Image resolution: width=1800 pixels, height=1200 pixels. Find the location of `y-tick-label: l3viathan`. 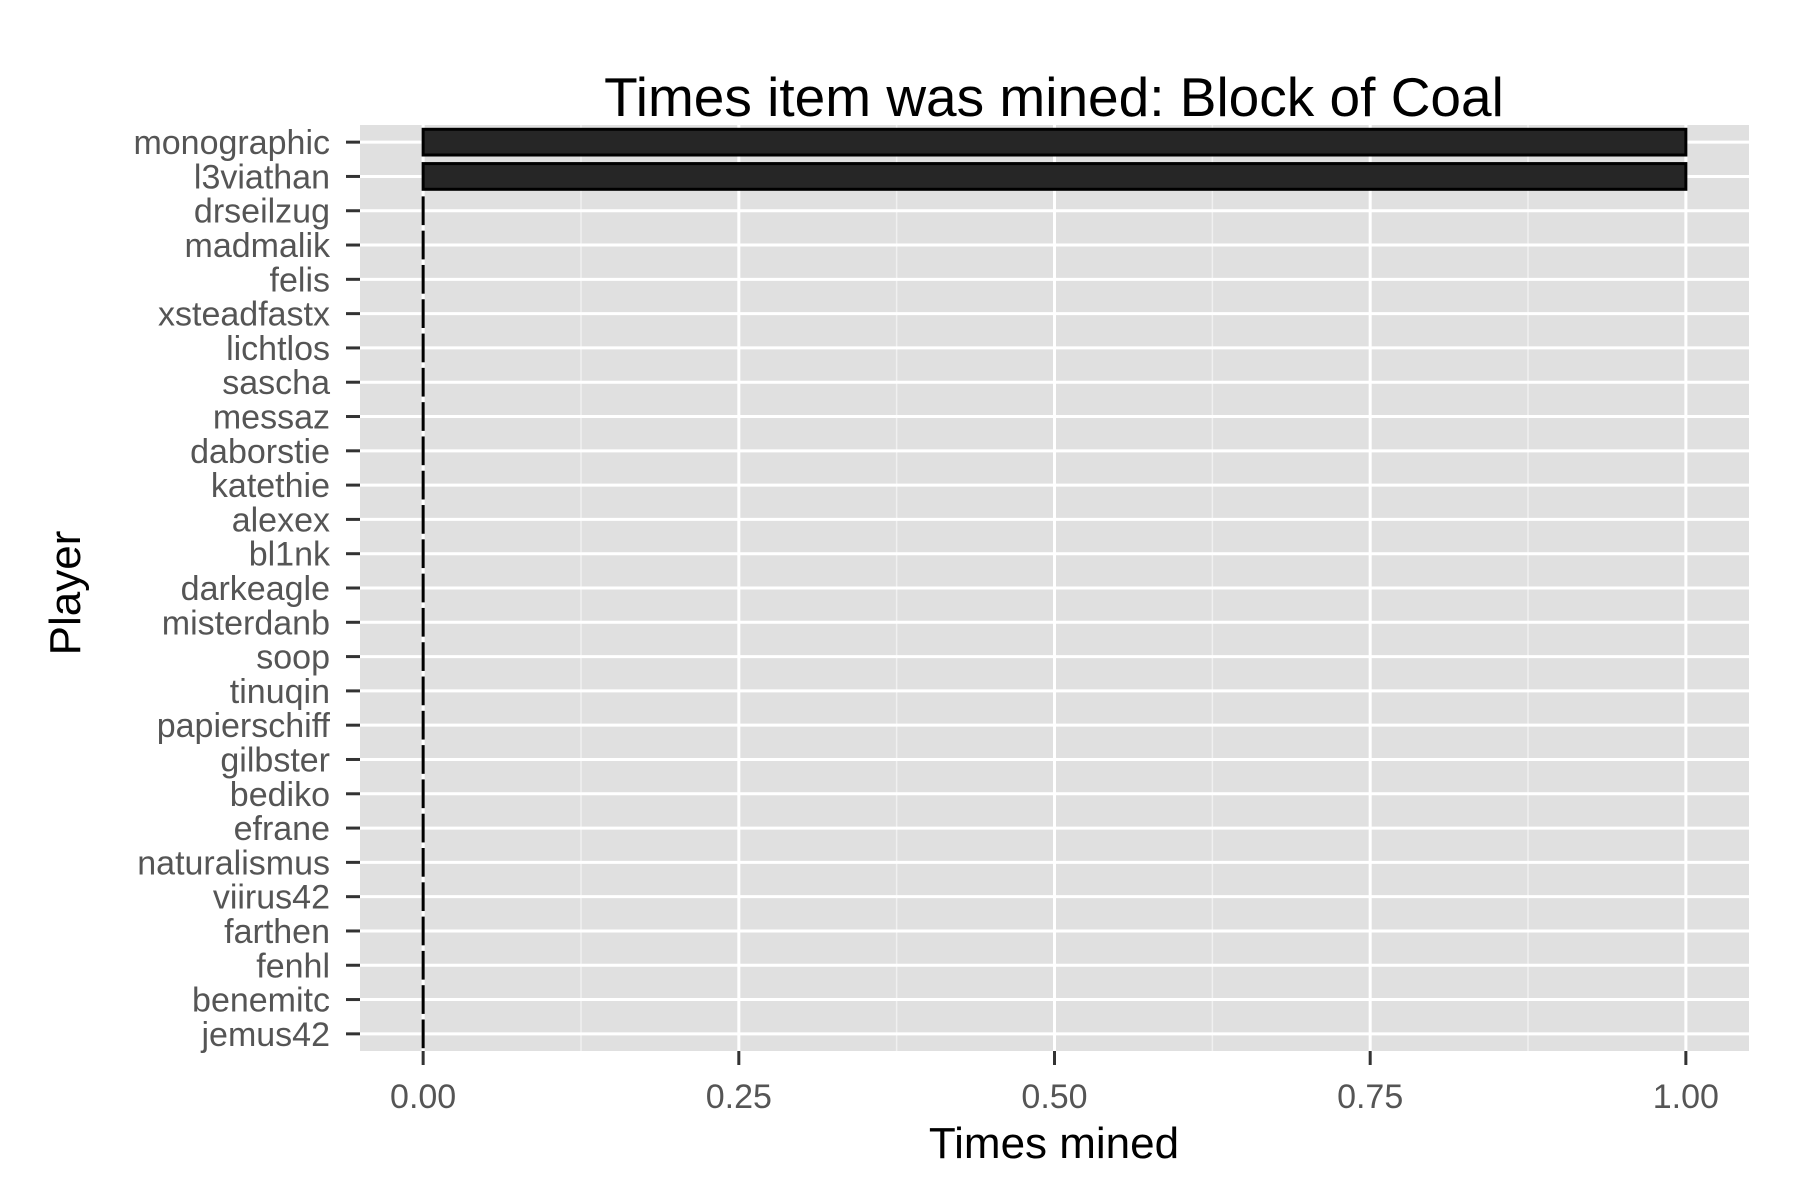

y-tick-label: l3viathan is located at coordinates (262, 177).